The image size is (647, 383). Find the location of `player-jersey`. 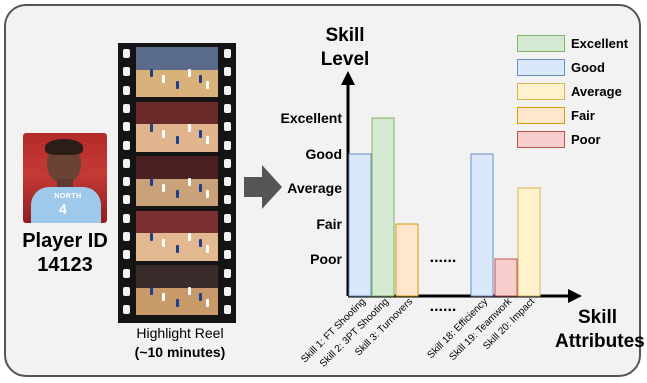

player-jersey is located at coordinates (66, 205).